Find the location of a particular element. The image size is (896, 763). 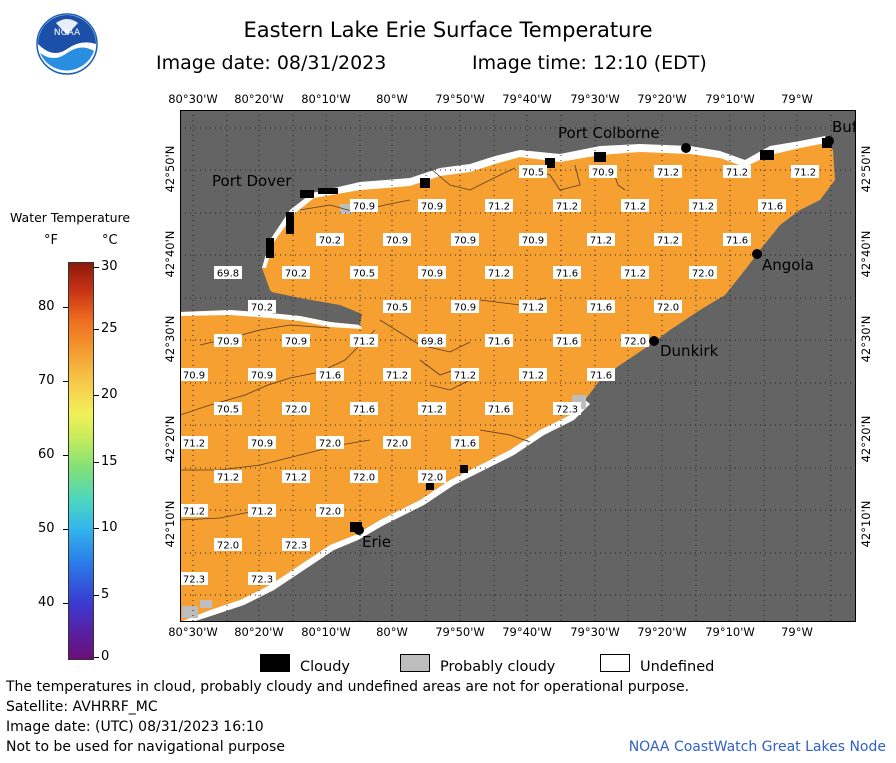

temp-label: 70.2 is located at coordinates (262, 307).